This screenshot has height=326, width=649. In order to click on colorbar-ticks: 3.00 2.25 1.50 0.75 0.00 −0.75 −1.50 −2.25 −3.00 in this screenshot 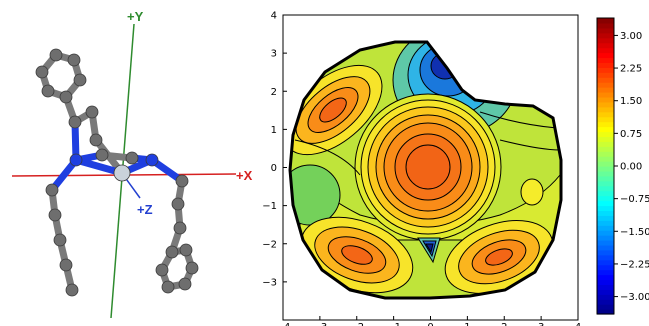, I will do `click(631, 167)`.